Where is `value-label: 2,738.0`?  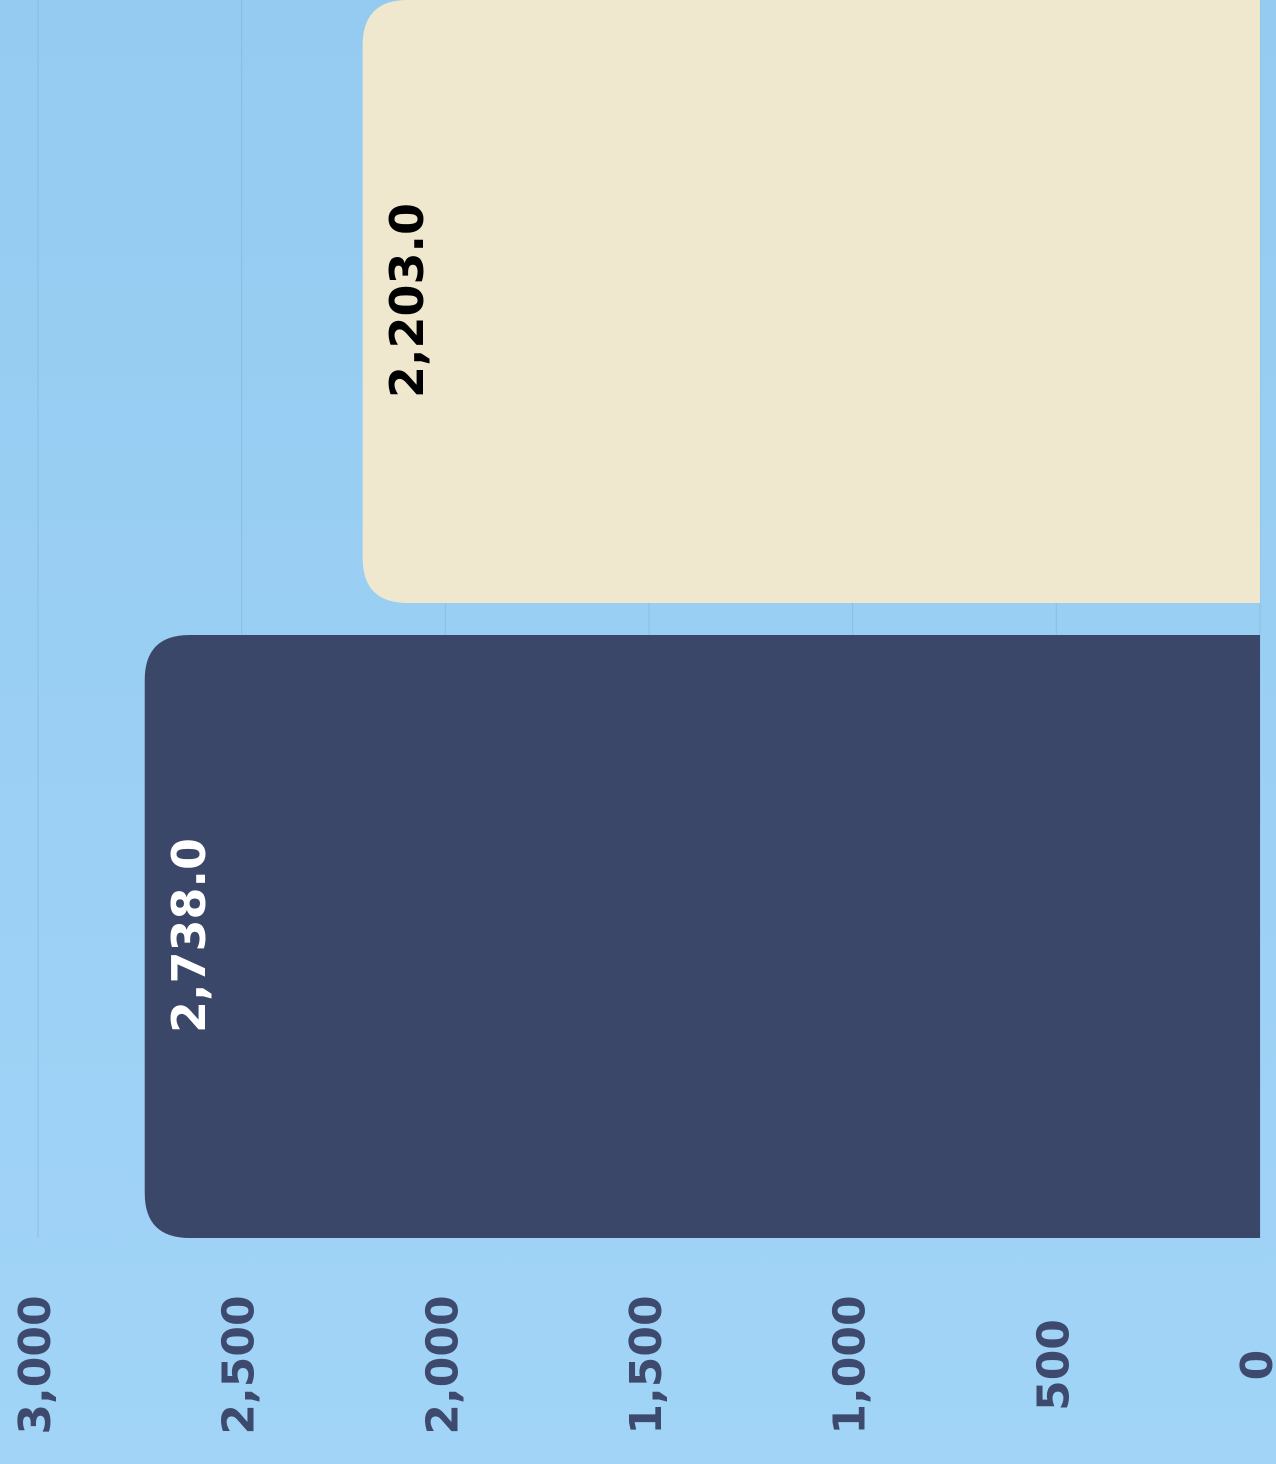 value-label: 2,738.0 is located at coordinates (189, 935).